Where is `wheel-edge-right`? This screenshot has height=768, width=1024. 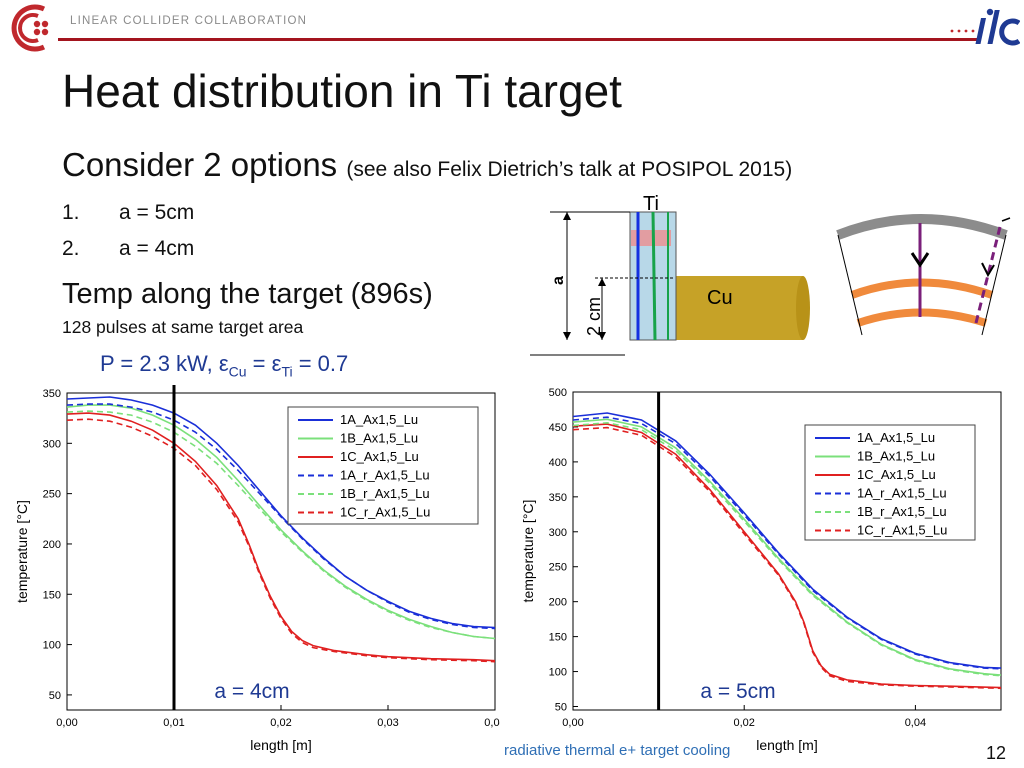
wheel-edge-right is located at coordinates (994, 285).